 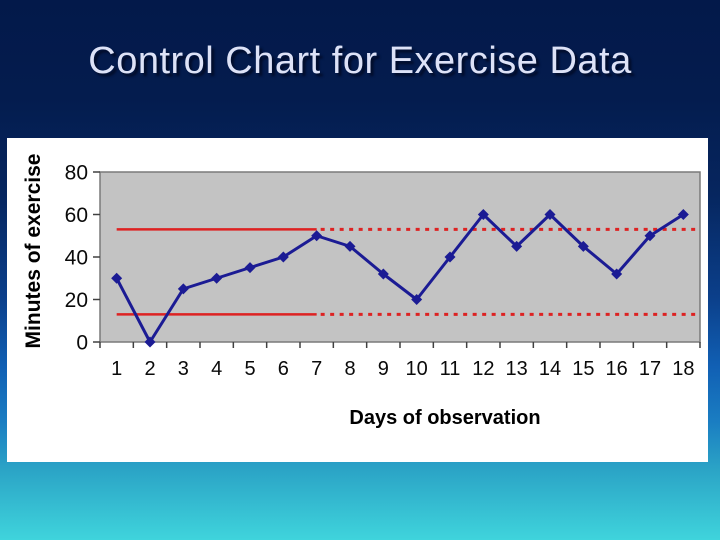 What do you see at coordinates (583, 369) in the screenshot?
I see `x-tick-label: 15` at bounding box center [583, 369].